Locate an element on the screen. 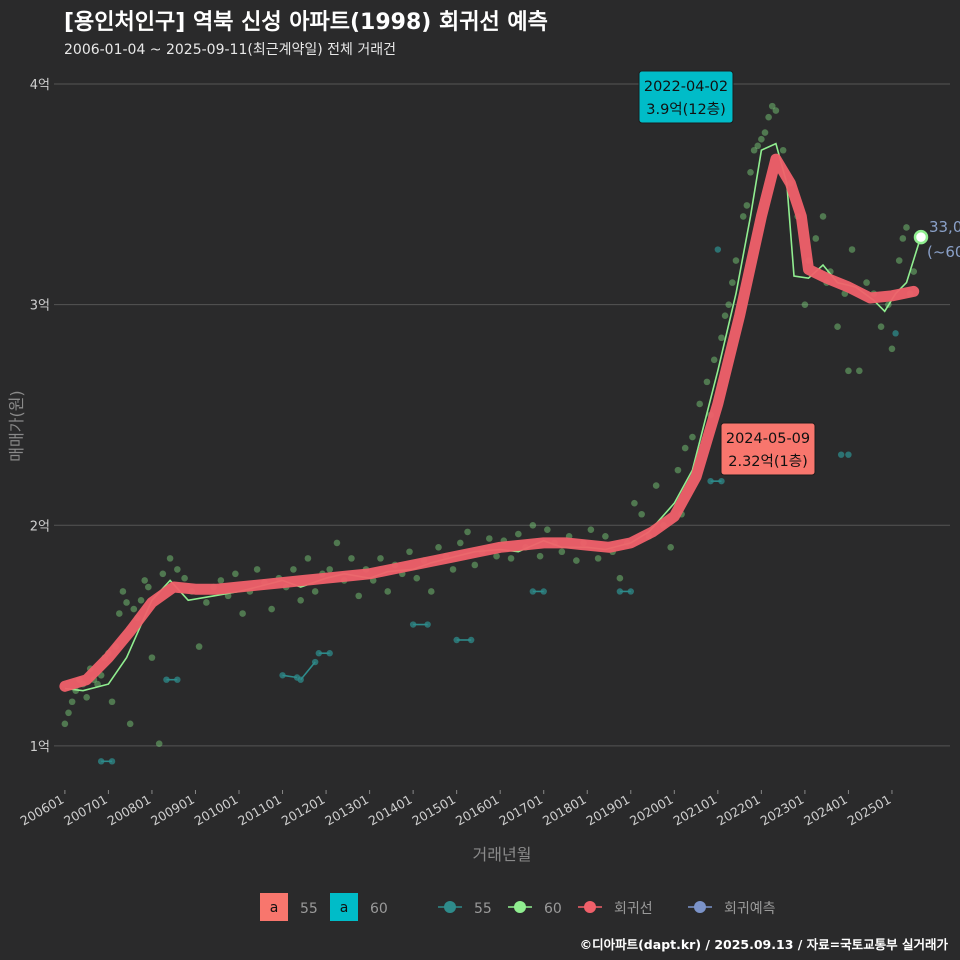 This screenshot has height=960, width=960. legend-label-name: 60 is located at coordinates (379, 909).